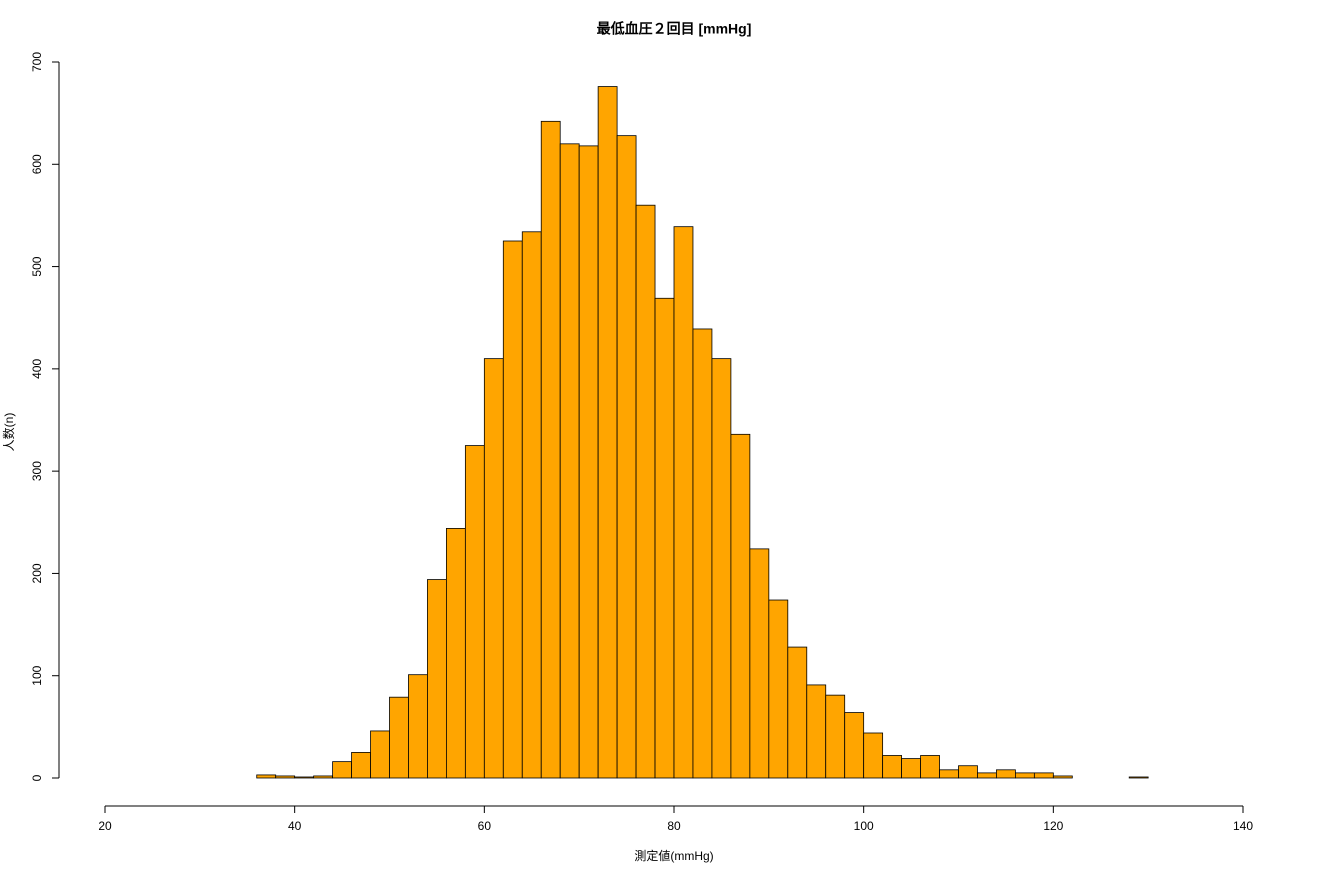  I want to click on y-tick-label: 500, so click(37, 266).